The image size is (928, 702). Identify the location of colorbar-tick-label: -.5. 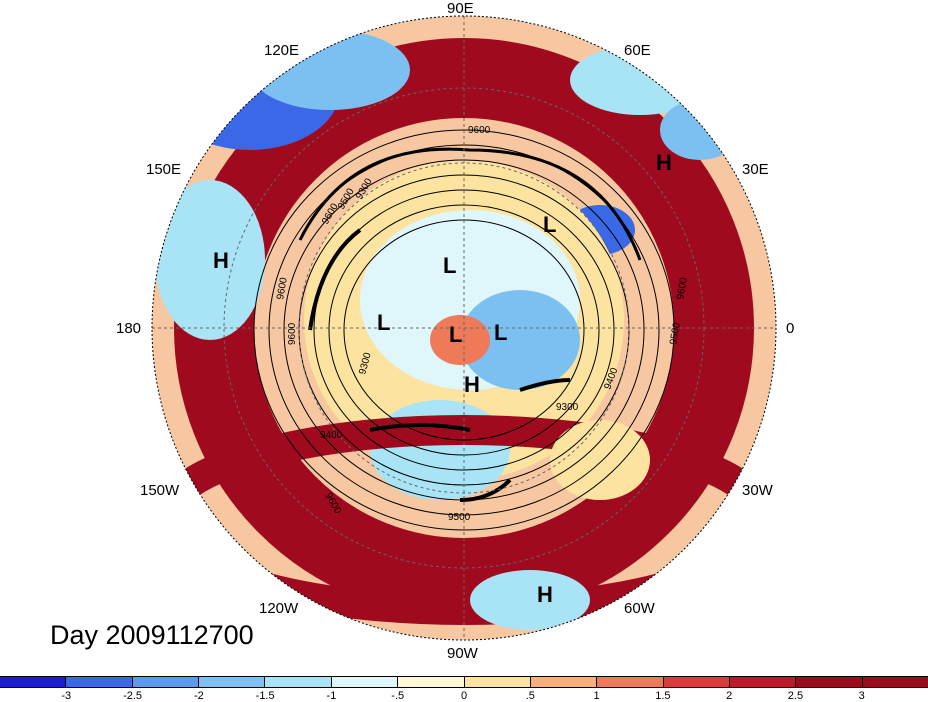
(398, 696).